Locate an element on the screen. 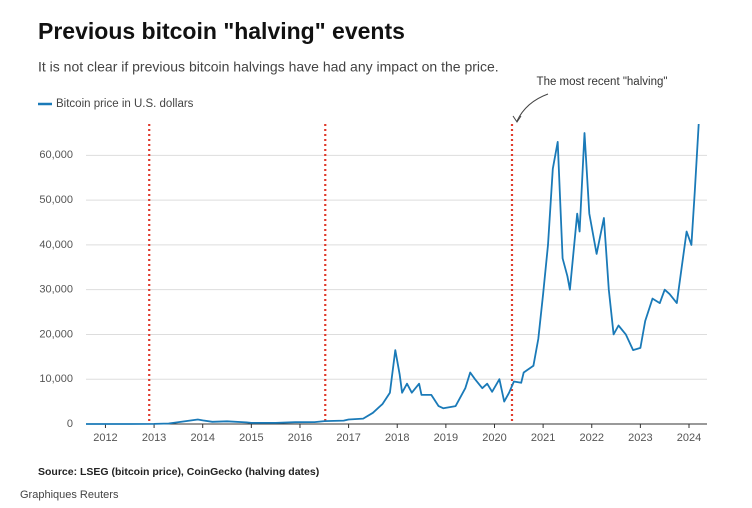  x-tick-label: 2024 is located at coordinates (689, 438).